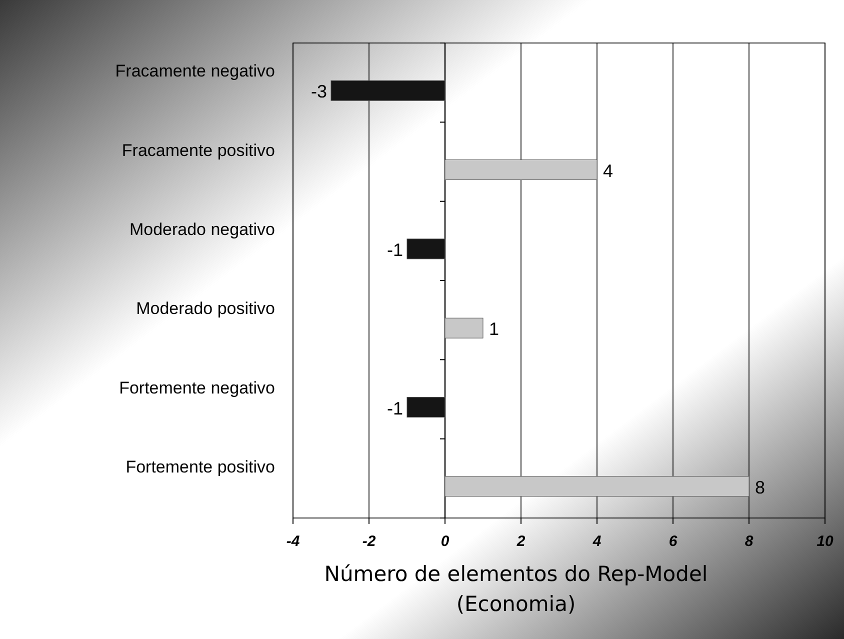 This screenshot has height=639, width=844. Describe the element at coordinates (369, 541) in the screenshot. I see `x-tick-label: -2` at that location.